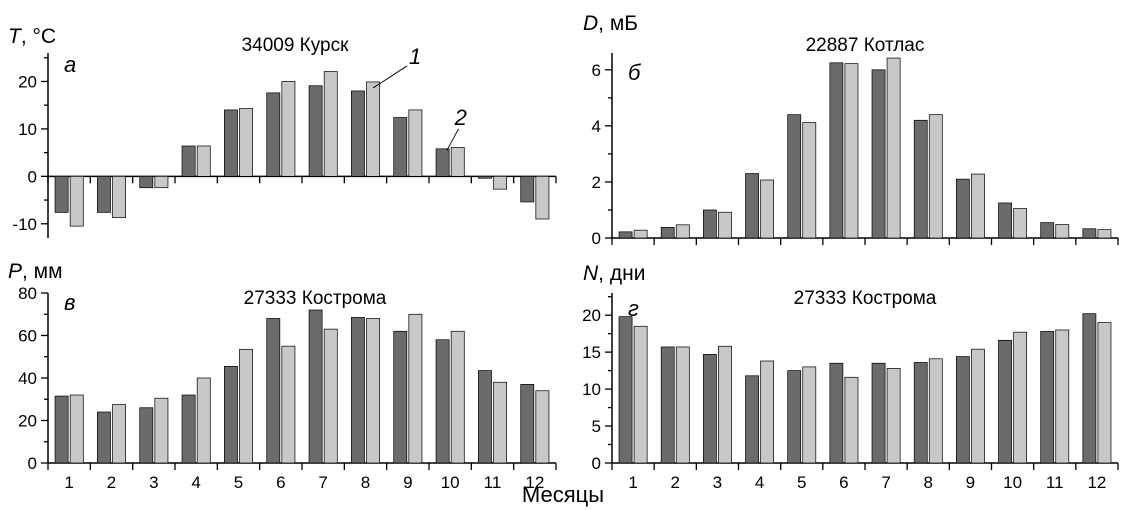 The image size is (1126, 510). What do you see at coordinates (27, 293) in the screenshot?
I see `y-tick-label: 80` at bounding box center [27, 293].